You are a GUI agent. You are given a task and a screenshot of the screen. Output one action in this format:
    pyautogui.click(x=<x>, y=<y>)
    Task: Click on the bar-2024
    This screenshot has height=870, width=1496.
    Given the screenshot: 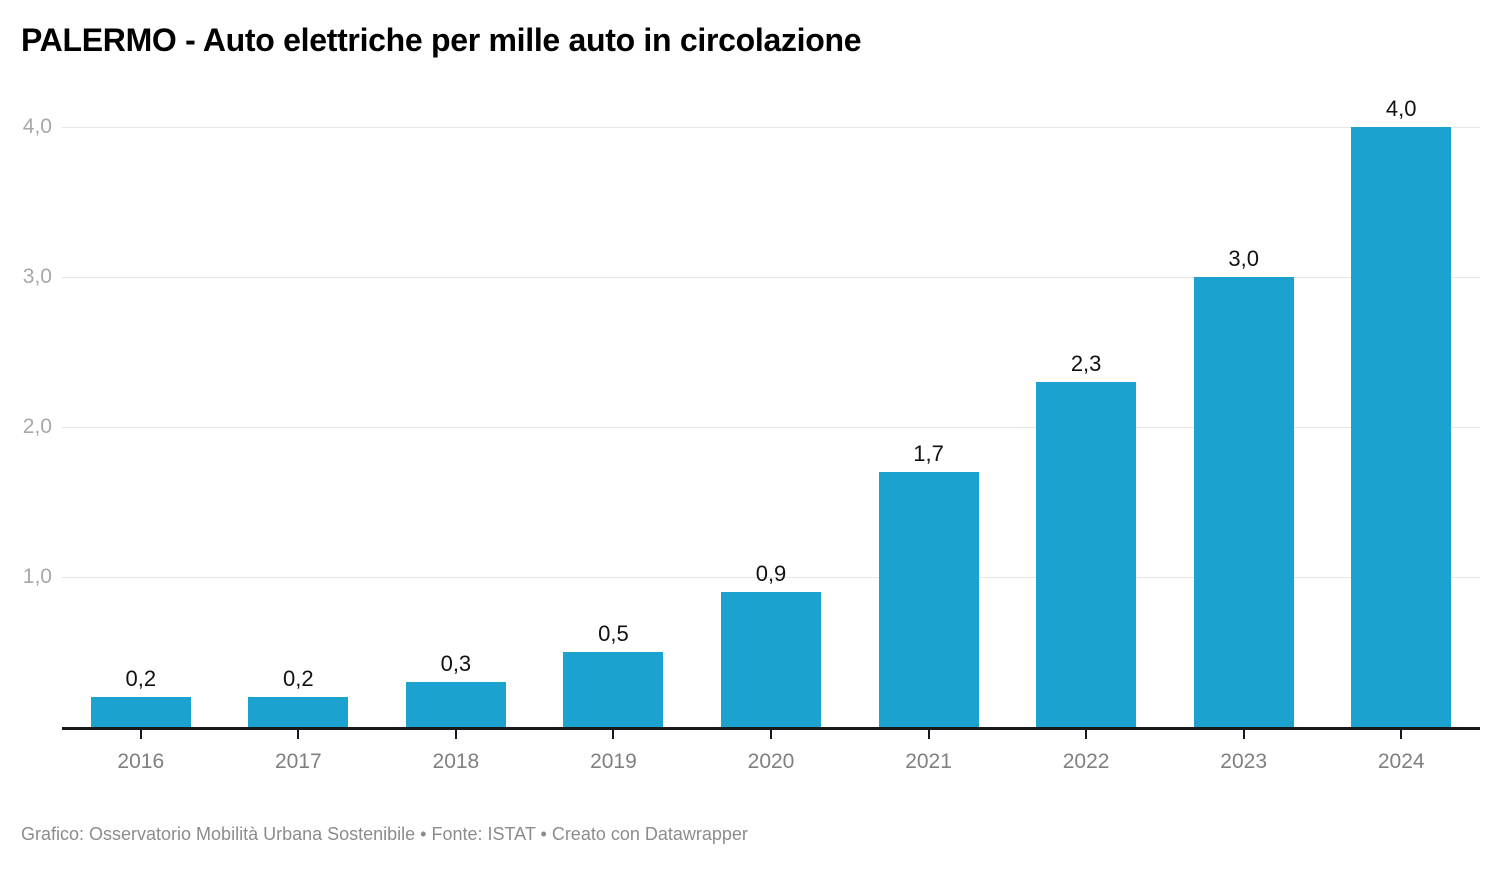 What is the action you would take?
    pyautogui.click(x=1401, y=427)
    